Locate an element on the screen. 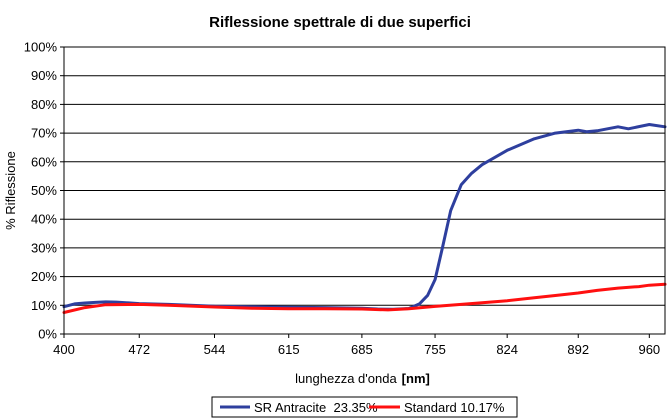 The width and height of the screenshot is (667, 418). y-tick-label: 80% is located at coordinates (44, 104).